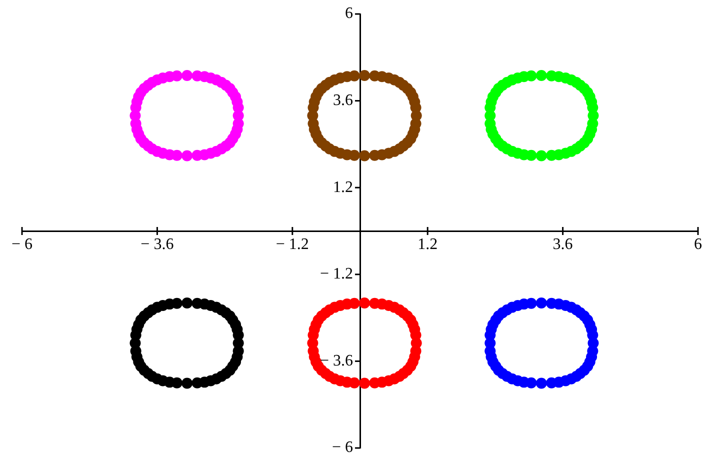 This screenshot has height=459, width=707. I want to click on y-tick-label: − 6, so click(342, 447).